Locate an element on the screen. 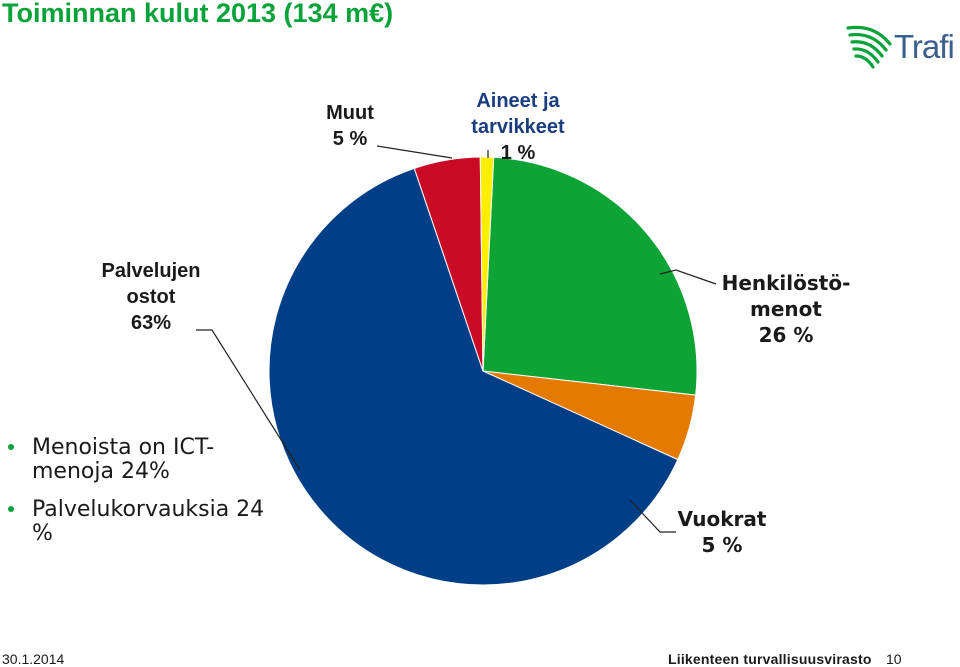 The width and height of the screenshot is (960, 667). leader-muut is located at coordinates (414, 152).